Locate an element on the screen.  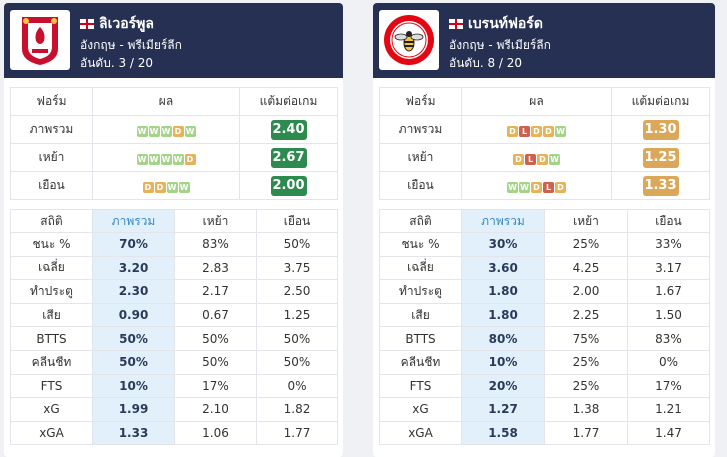
stats-row: คลีนชีท 50% 50% 50% is located at coordinates (174, 362).